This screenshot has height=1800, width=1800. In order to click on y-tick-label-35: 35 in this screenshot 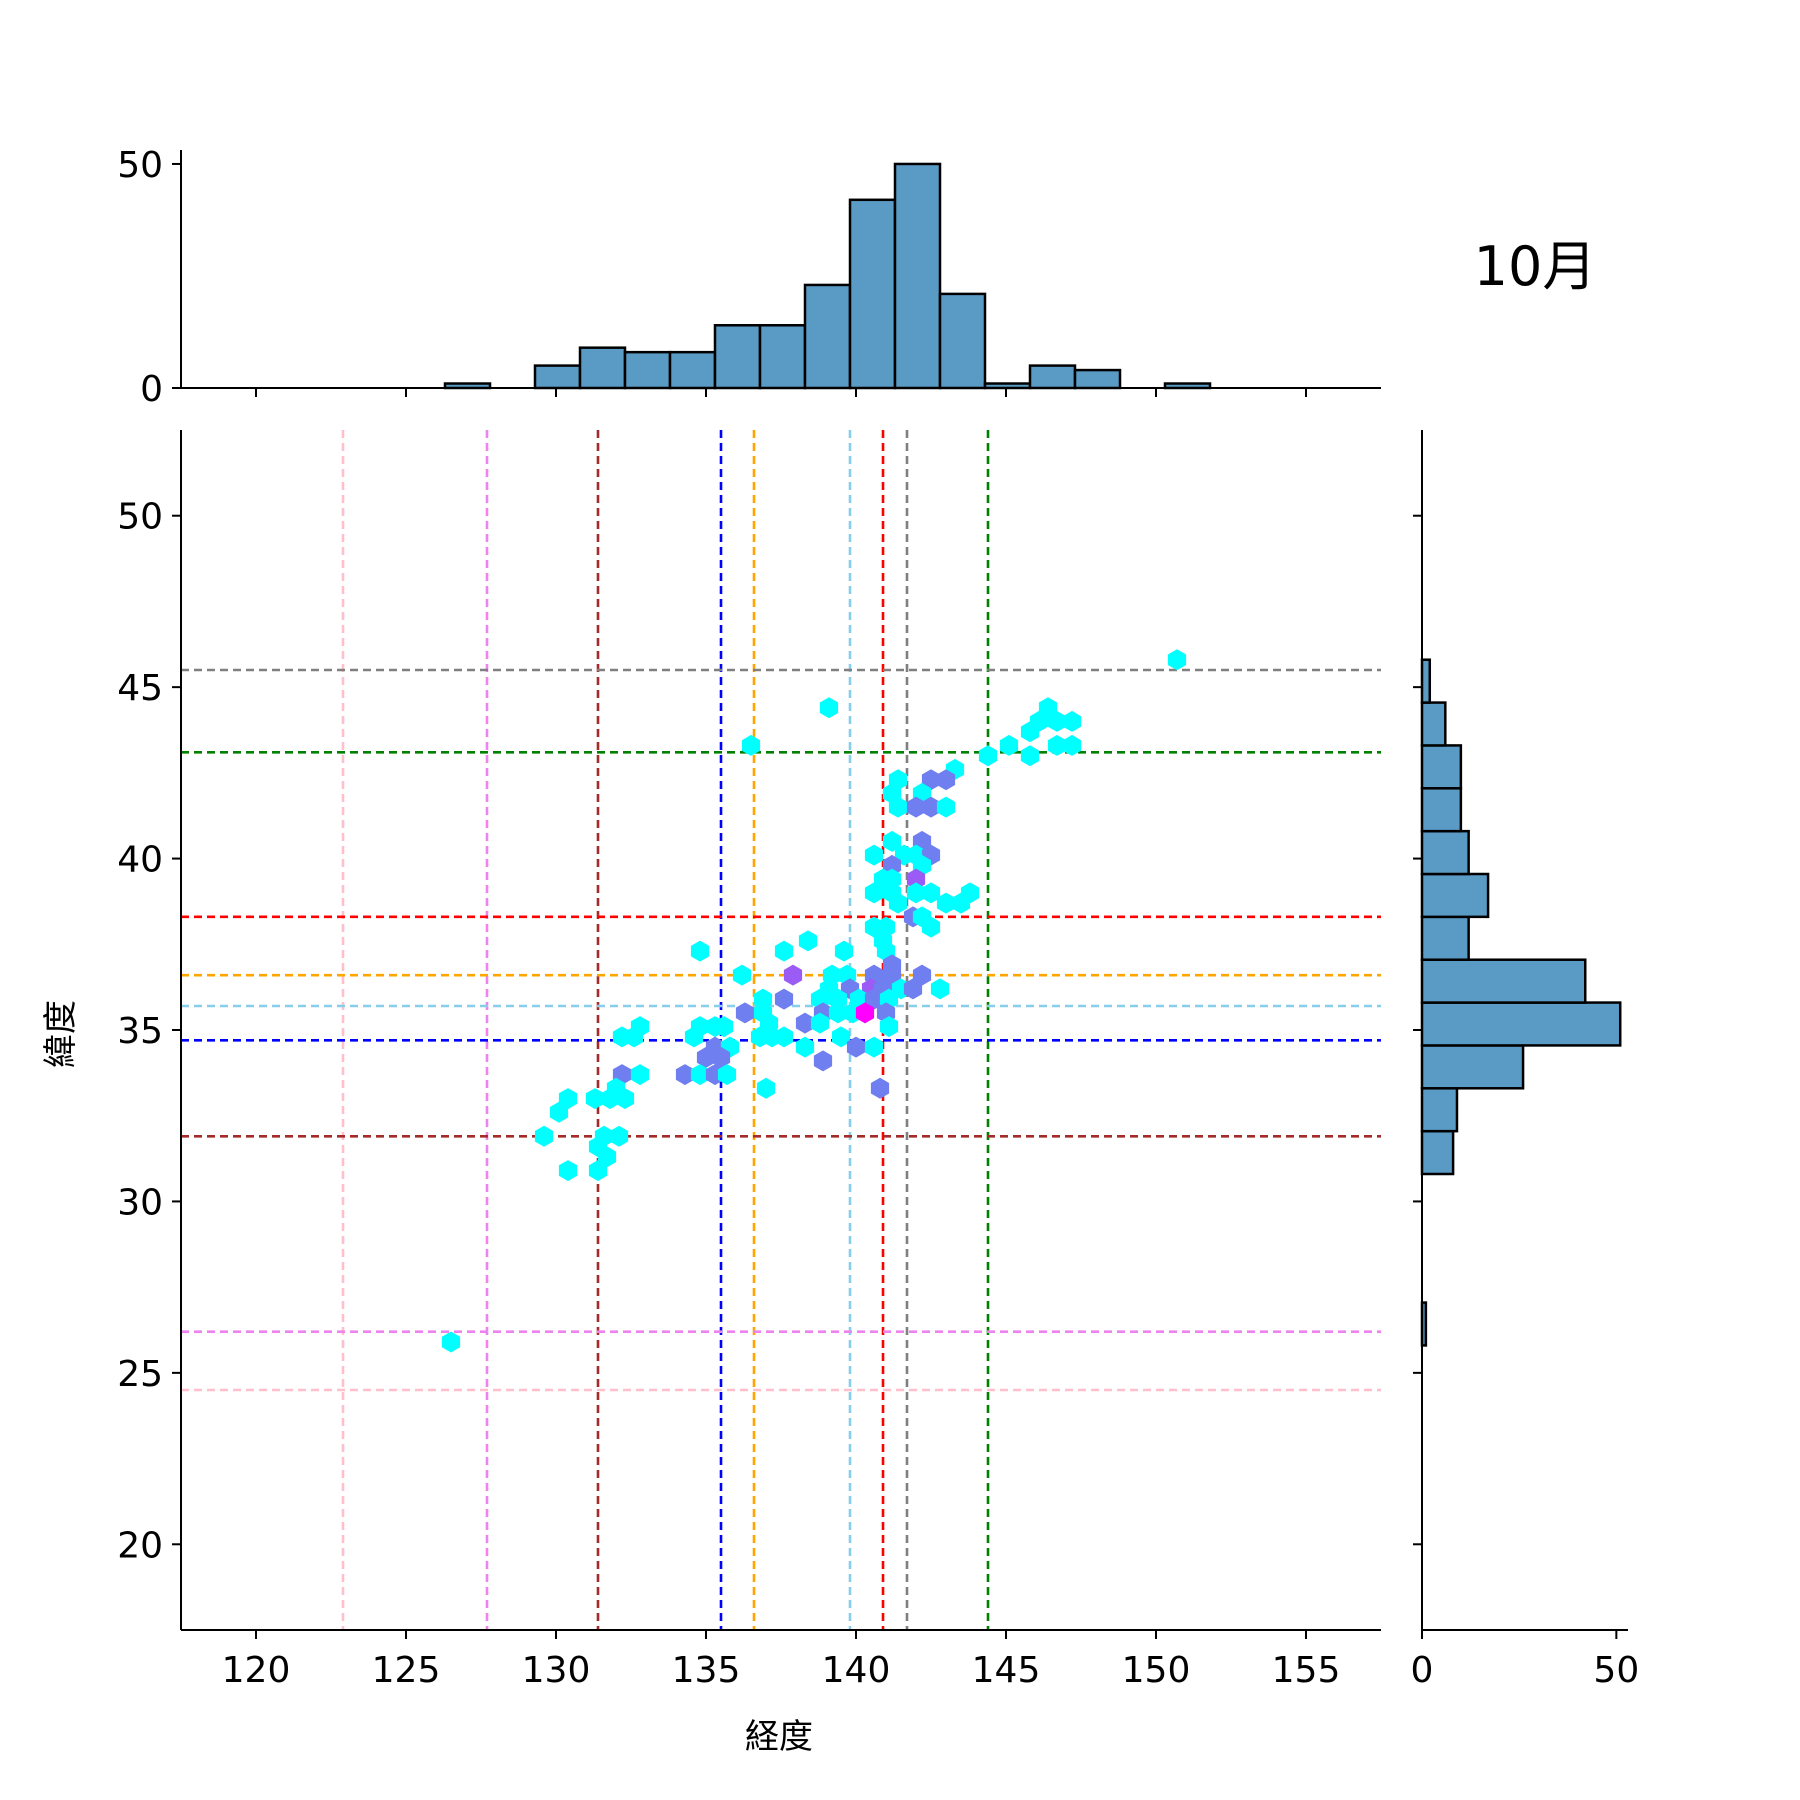, I will do `click(140, 1031)`.